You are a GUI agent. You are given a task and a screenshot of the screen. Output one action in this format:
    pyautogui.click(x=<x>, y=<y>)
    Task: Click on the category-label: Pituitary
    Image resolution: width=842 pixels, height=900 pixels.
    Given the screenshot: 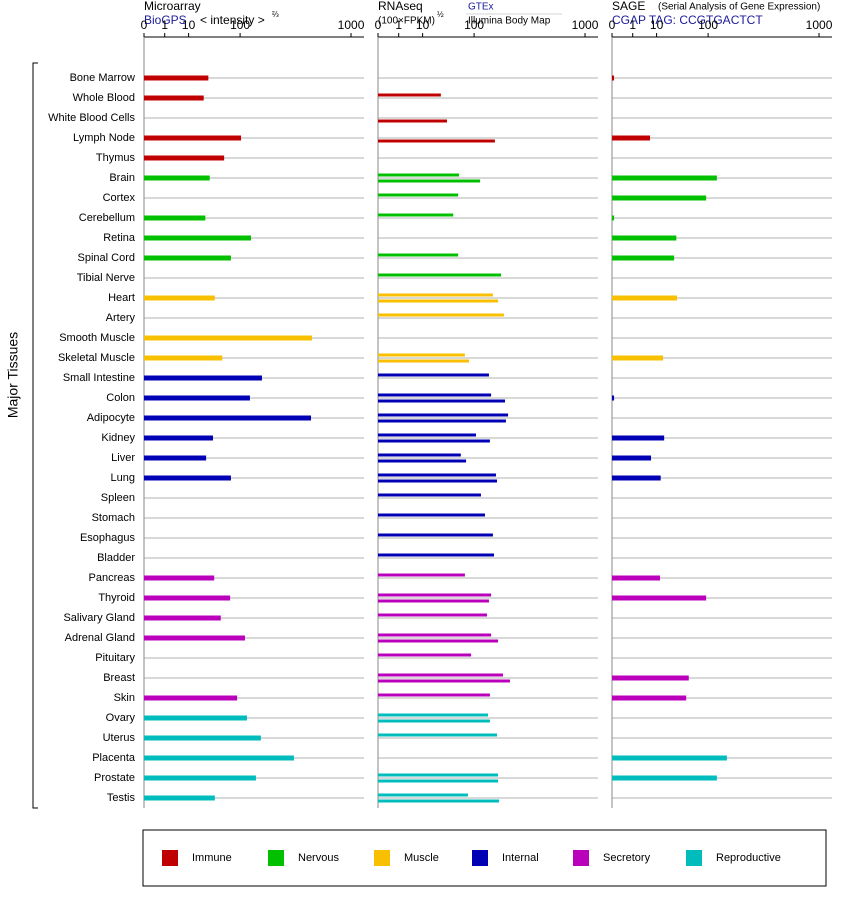 What is the action you would take?
    pyautogui.click(x=115, y=658)
    